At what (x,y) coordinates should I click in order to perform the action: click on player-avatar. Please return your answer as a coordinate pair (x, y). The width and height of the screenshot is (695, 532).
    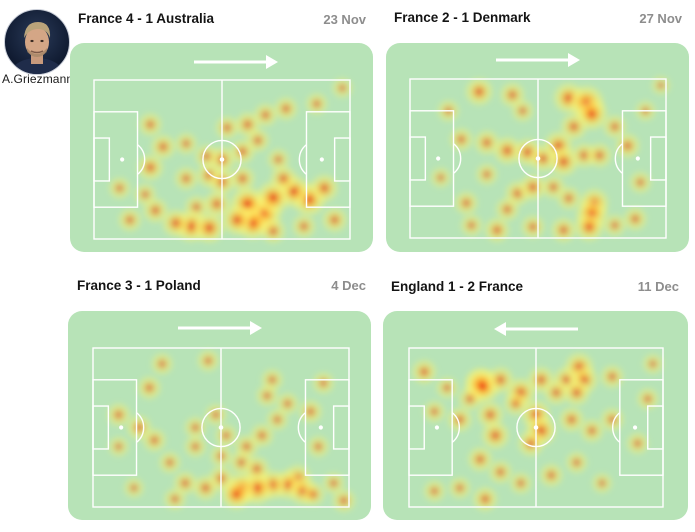
    Looking at the image, I should click on (37, 42).